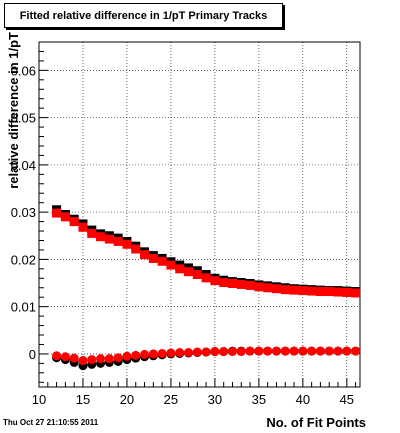  Describe the element at coordinates (23, 165) in the screenshot. I see `y-tick-label: 0.04` at that location.